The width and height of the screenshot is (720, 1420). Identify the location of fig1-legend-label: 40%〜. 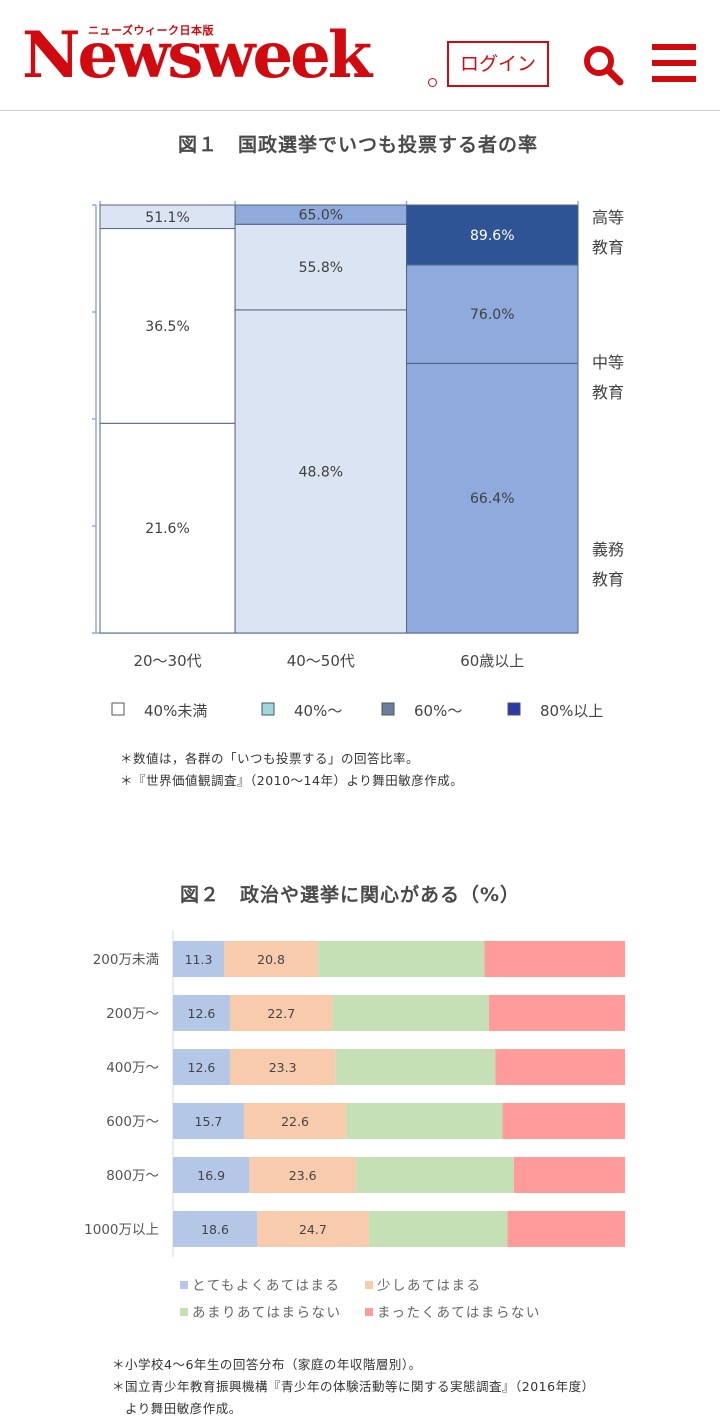
(318, 711).